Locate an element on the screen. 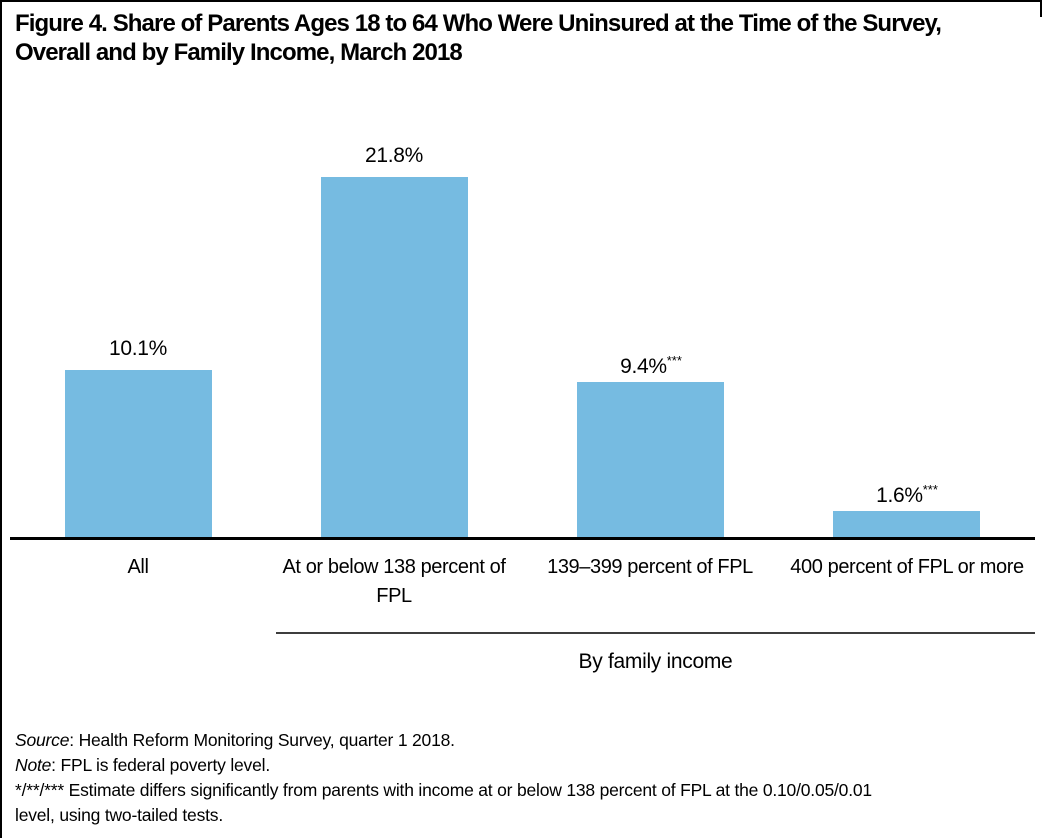 Image resolution: width=1042 pixels, height=838 pixels. bar-value-label-2: 9.4%*** is located at coordinates (651, 365).